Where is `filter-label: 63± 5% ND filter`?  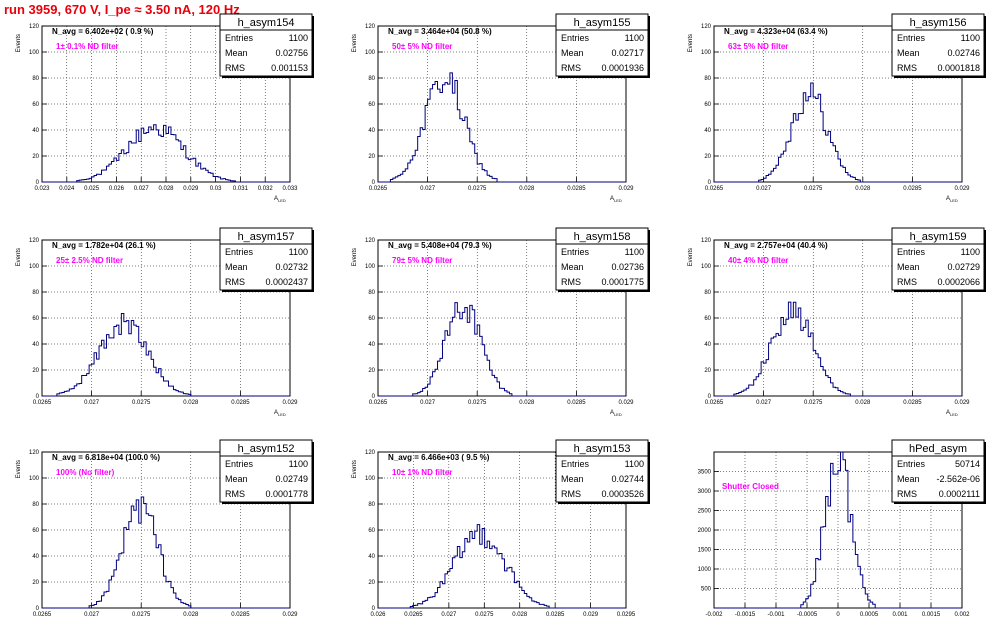
filter-label: 63± 5% ND filter is located at coordinates (758, 46).